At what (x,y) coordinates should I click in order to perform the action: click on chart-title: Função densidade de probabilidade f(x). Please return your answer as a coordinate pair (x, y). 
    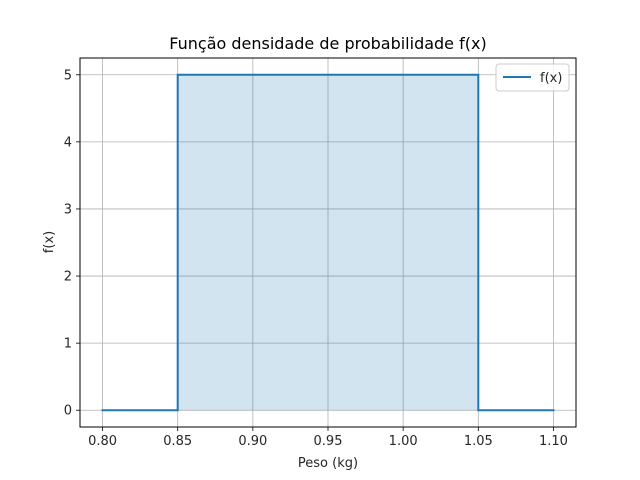
    Looking at the image, I should click on (327, 43).